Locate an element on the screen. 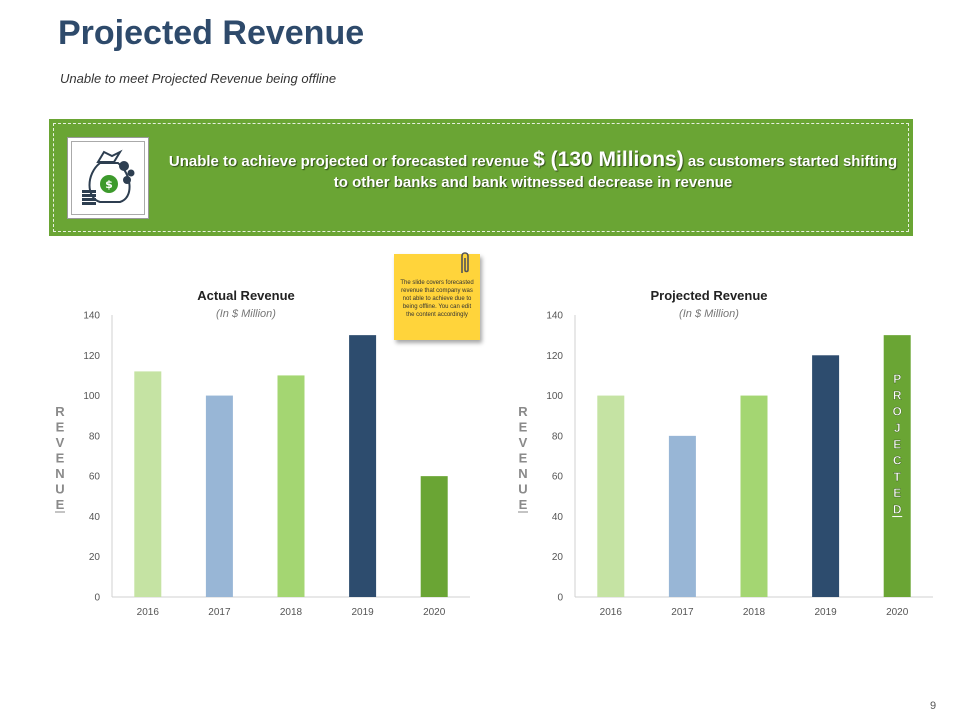 This screenshot has height=720, width=960. banner-icon-frame: $ is located at coordinates (108, 178).